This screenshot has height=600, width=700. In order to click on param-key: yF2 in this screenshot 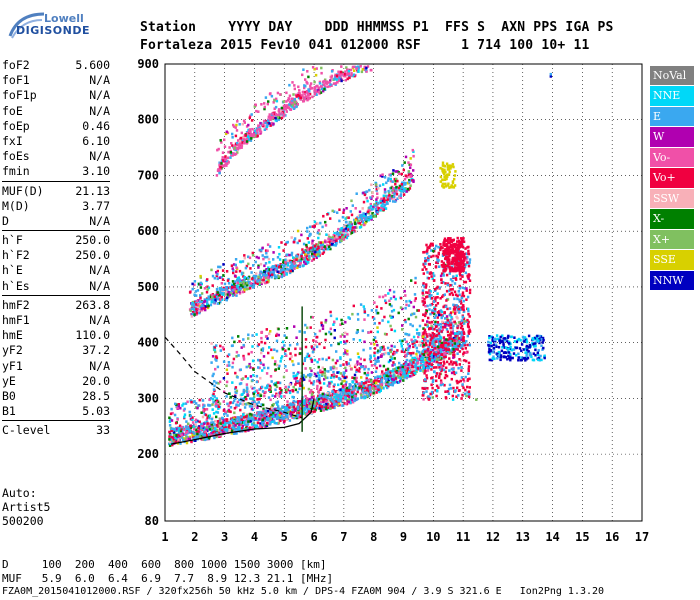, I will do `click(12, 350)`.